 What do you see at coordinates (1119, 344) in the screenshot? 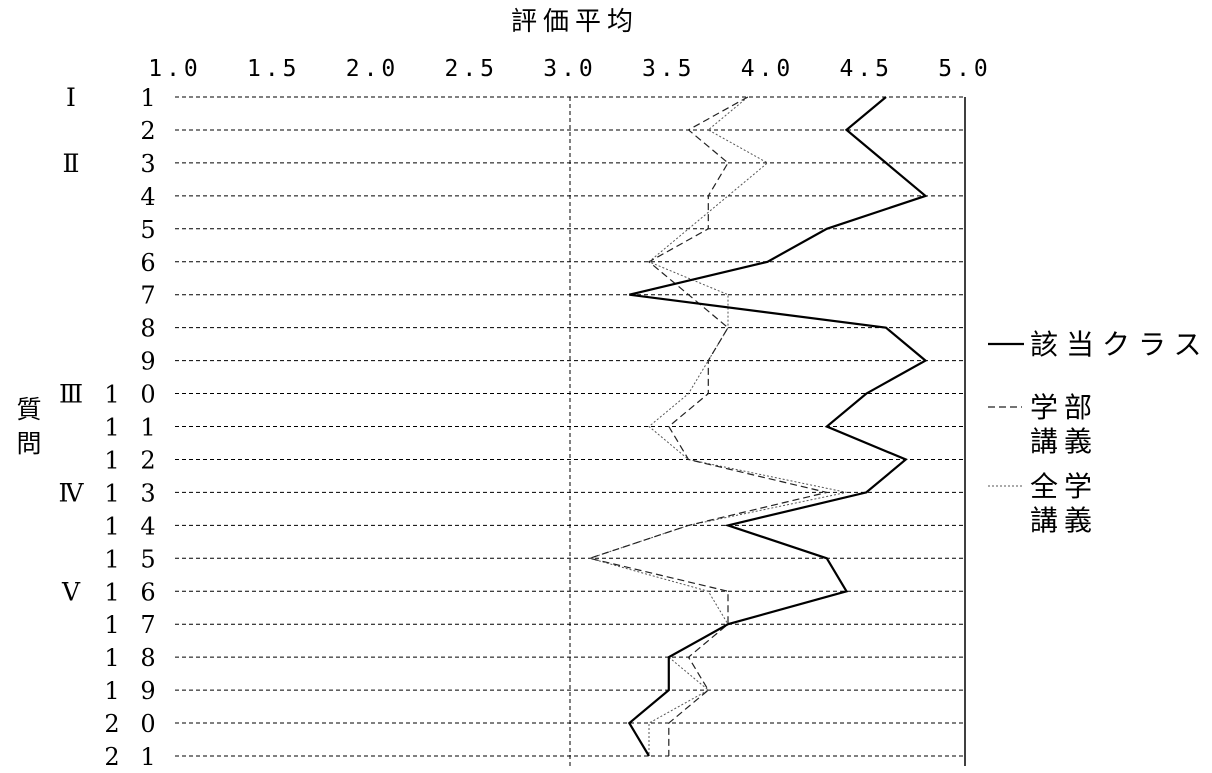
I see `legend-label-class: 該当クラス` at bounding box center [1119, 344].